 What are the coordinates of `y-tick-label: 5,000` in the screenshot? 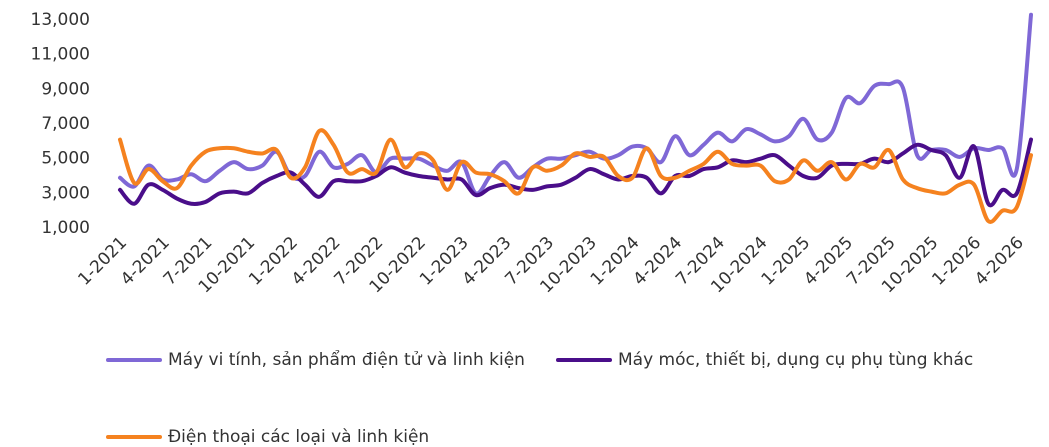 It's located at (65, 159).